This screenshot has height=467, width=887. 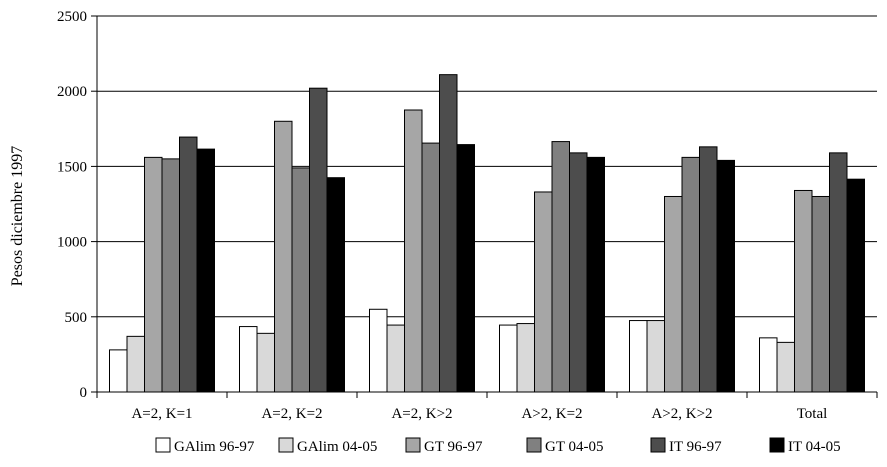 I want to click on y-tick-label: 1500, so click(x=72, y=167).